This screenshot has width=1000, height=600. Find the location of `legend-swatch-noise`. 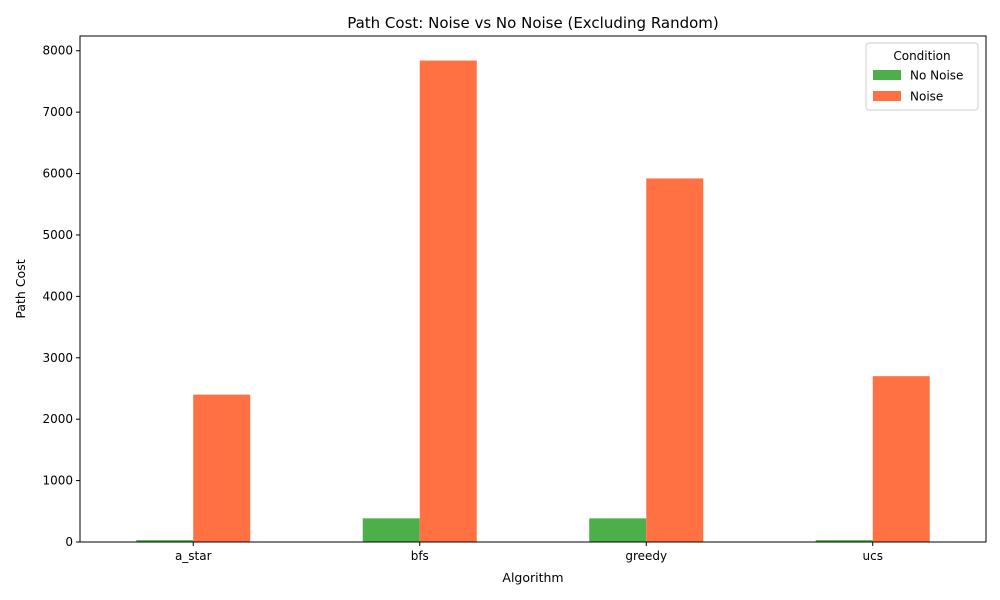

legend-swatch-noise is located at coordinates (887, 96).